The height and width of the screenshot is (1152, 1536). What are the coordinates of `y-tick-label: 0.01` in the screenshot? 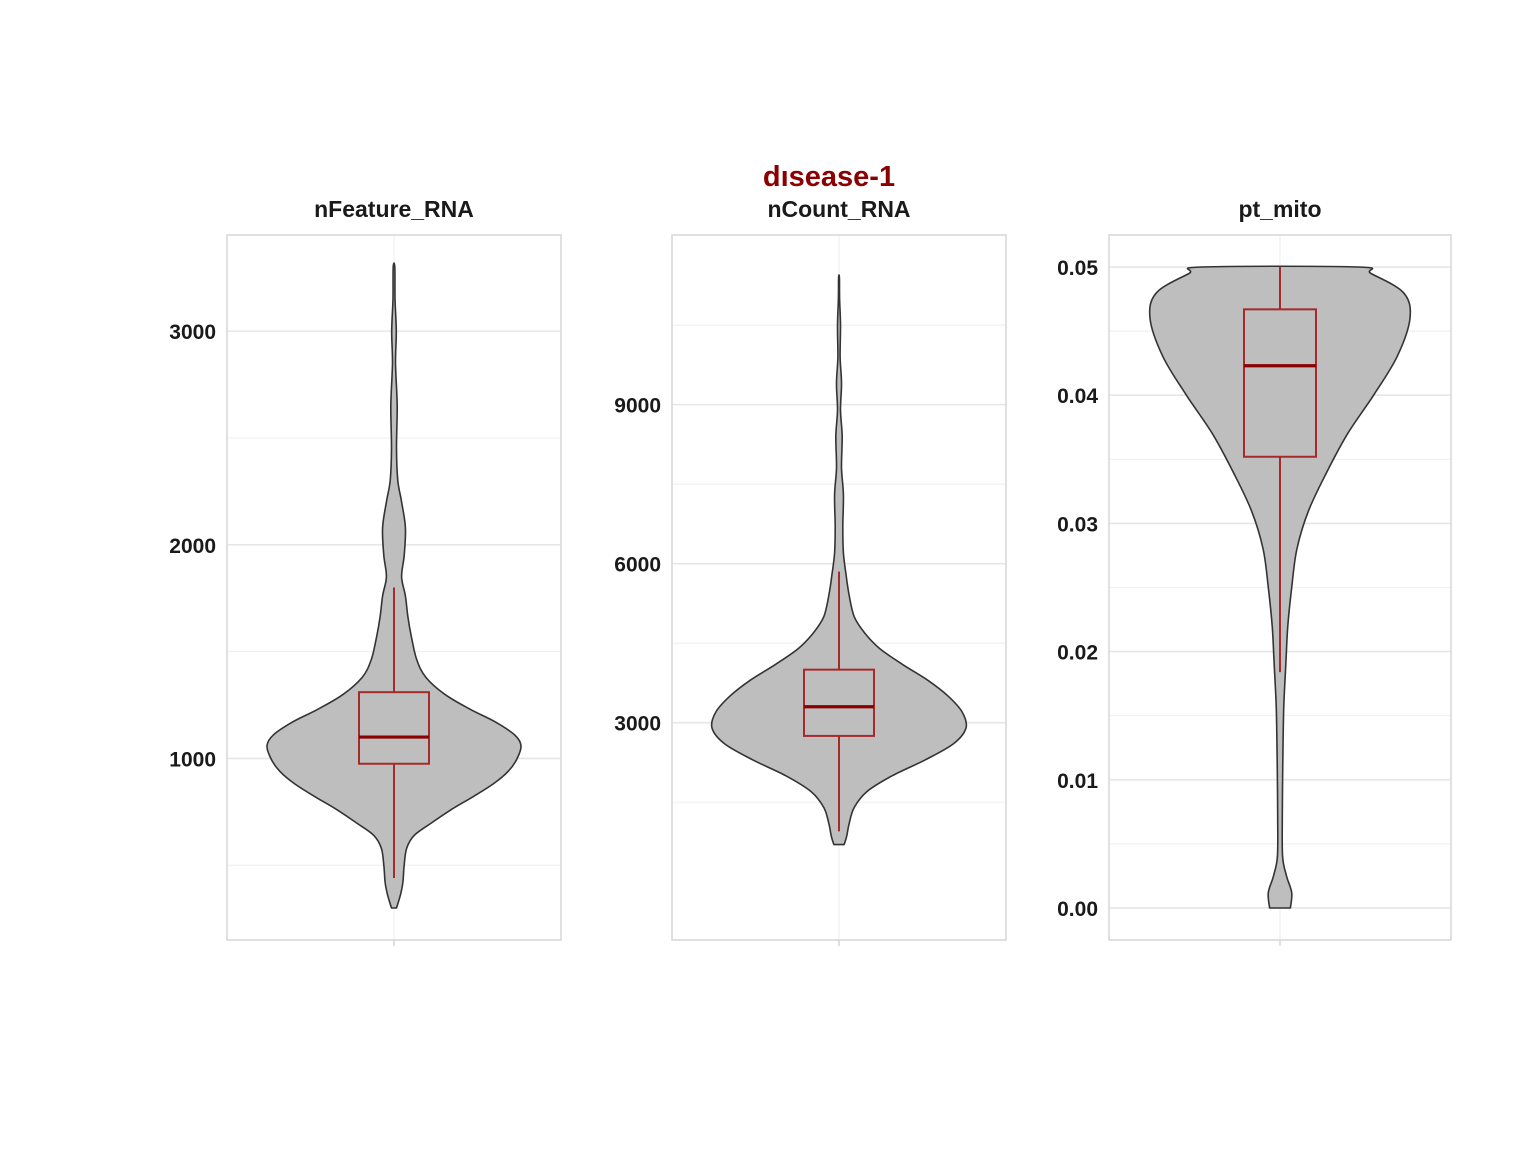 It's located at (1077, 781).